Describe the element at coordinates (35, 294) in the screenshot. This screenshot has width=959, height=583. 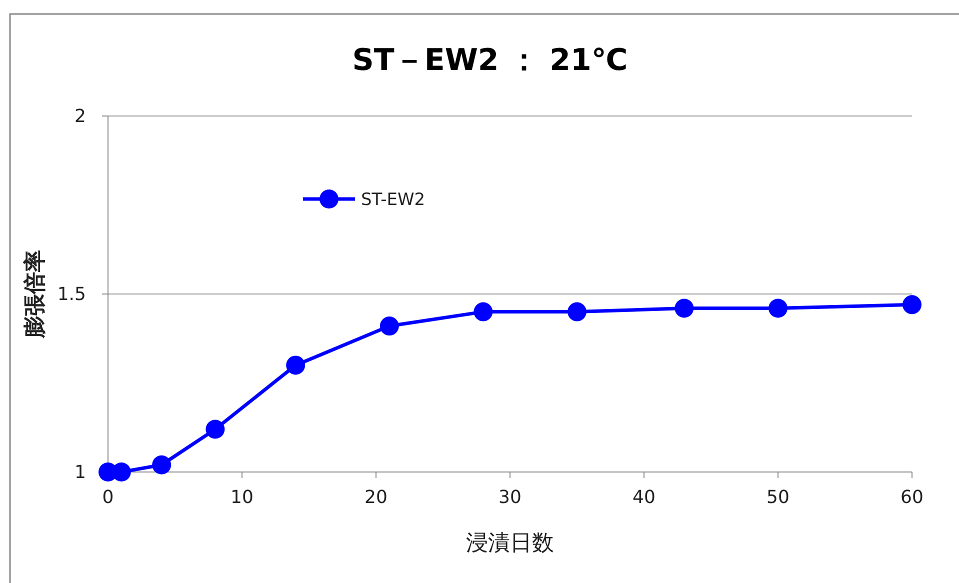
I see `y-axis-title: 膨張倍率` at that location.